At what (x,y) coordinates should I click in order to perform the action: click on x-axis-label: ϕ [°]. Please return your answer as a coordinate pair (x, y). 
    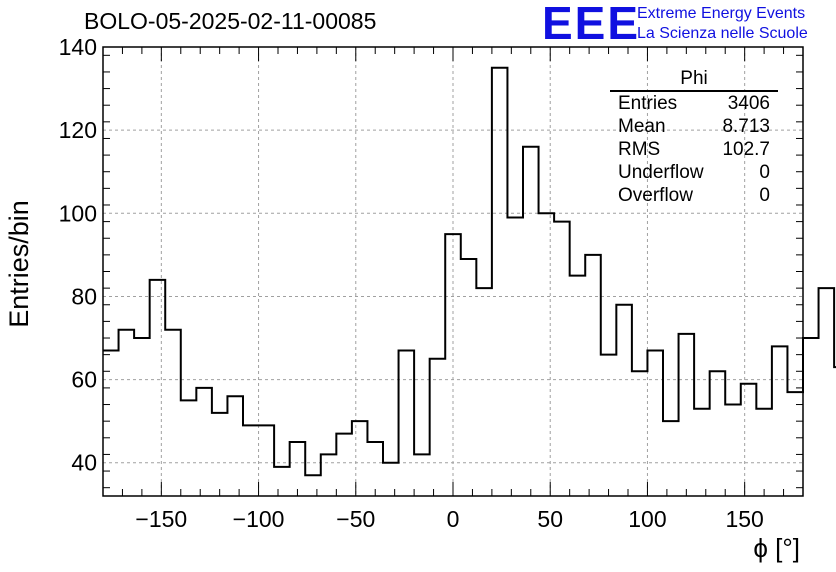
    Looking at the image, I should click on (776, 548).